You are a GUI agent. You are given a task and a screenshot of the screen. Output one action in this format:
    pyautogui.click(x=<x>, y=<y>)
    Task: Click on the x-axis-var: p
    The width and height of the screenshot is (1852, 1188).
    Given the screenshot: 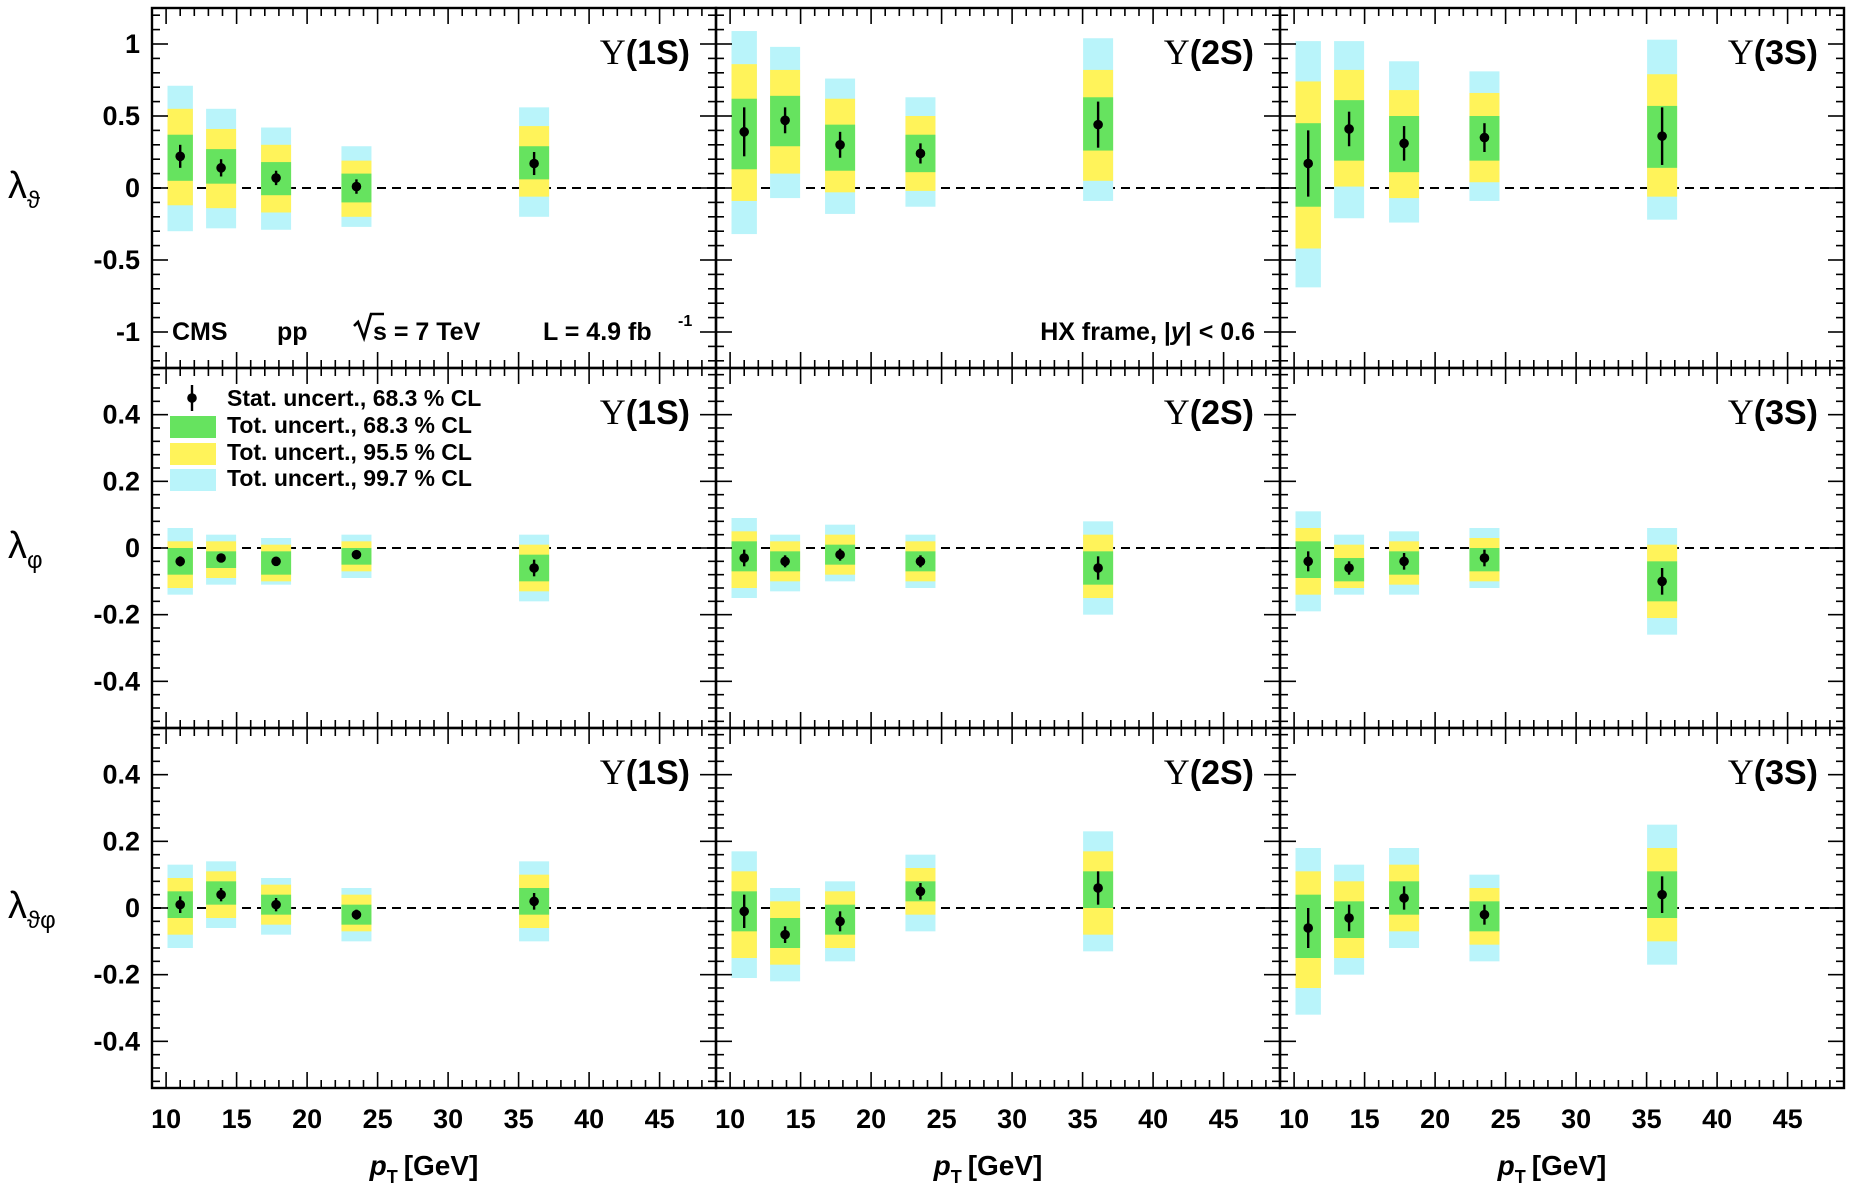 What is the action you would take?
    pyautogui.click(x=942, y=1165)
    